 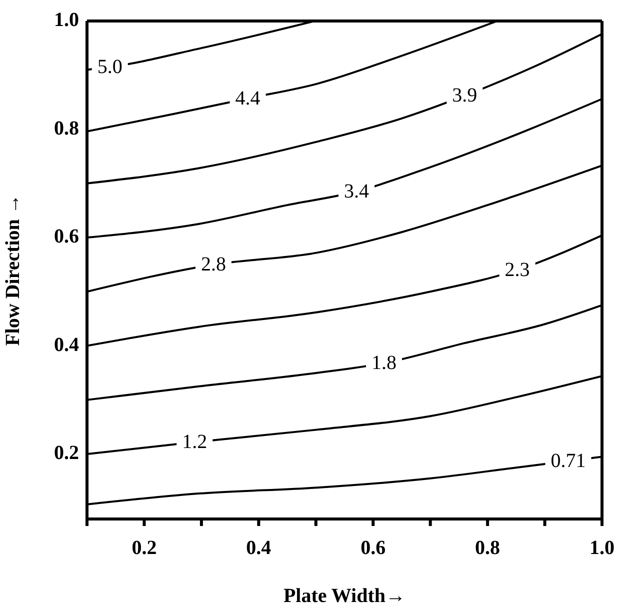 What do you see at coordinates (259, 548) in the screenshot?
I see `x-tick-label: 0.4` at bounding box center [259, 548].